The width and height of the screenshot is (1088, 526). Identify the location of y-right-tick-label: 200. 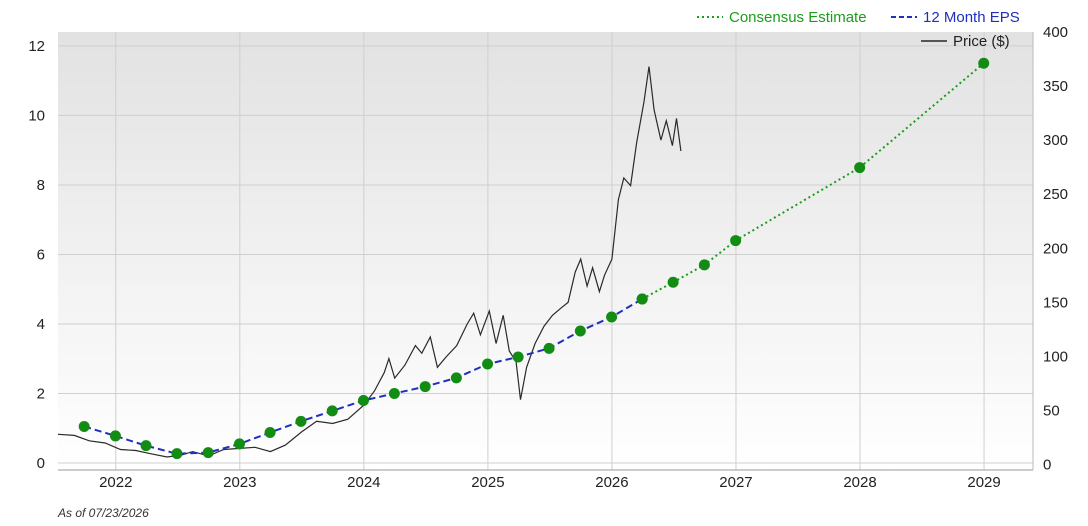
(1055, 248).